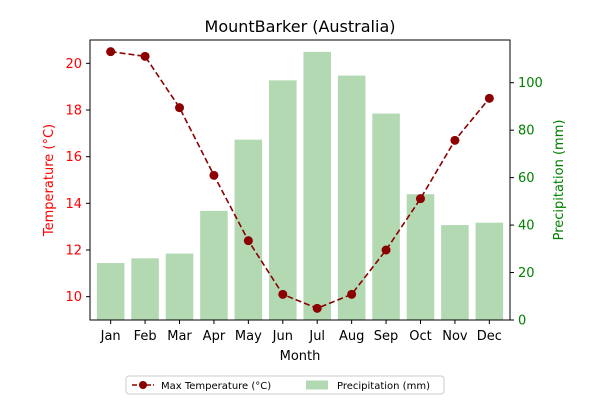  Describe the element at coordinates (317, 308) in the screenshot. I see `temp-point-jul` at that location.